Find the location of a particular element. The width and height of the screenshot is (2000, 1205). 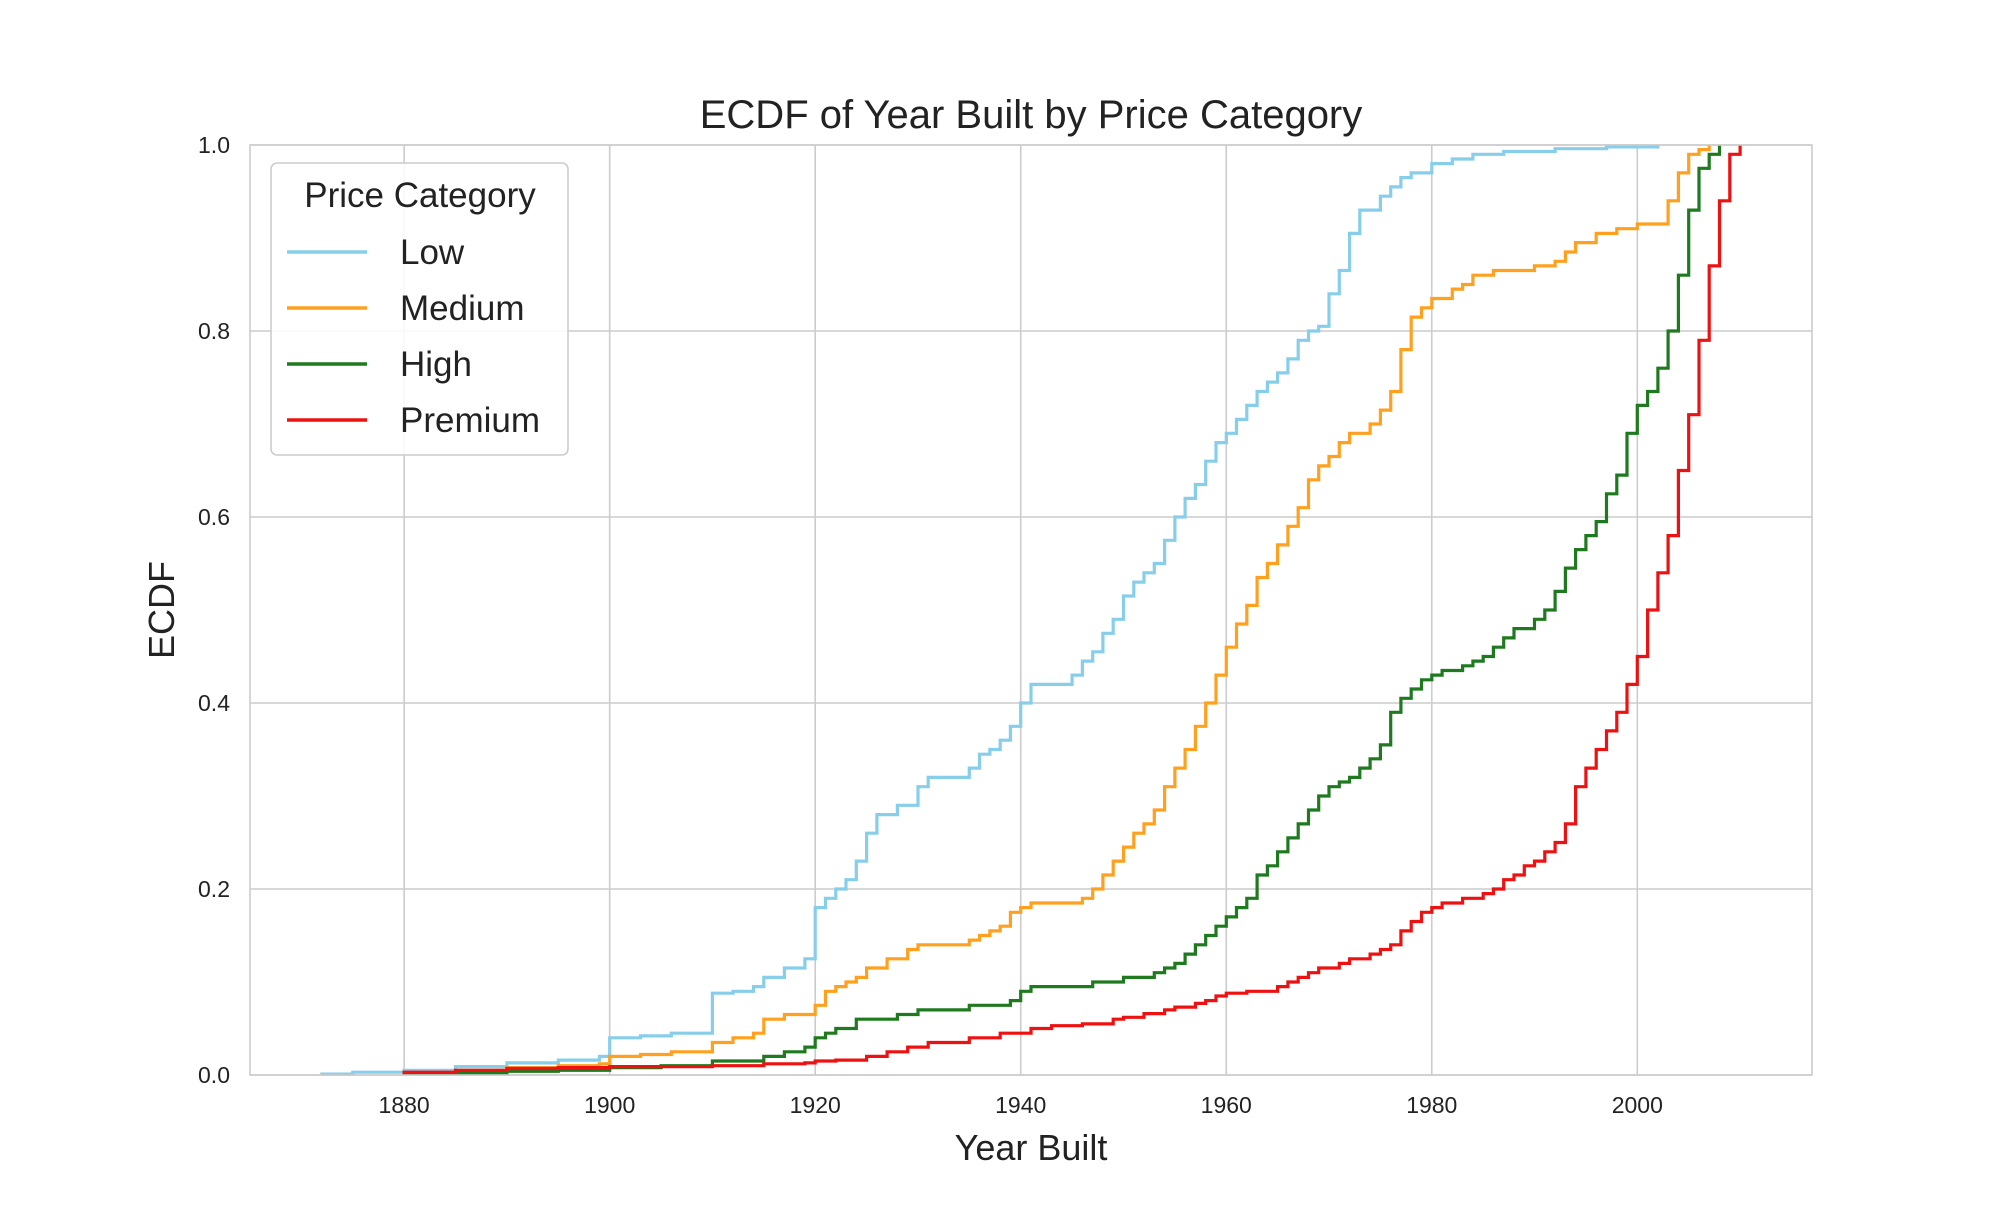

x-axis-ticks: 1880 1900 1920 1940 1960 1980 2000 is located at coordinates (1021, 1105).